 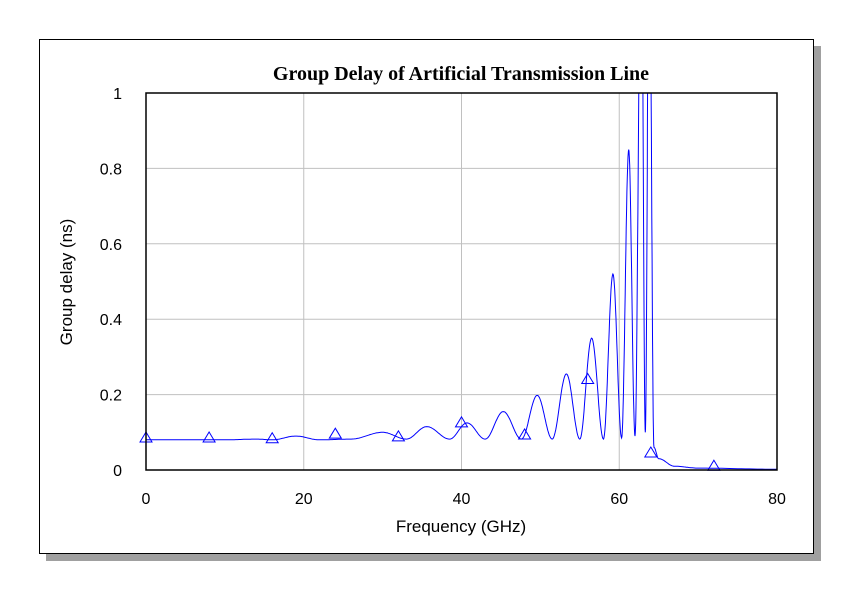 I want to click on y-tick-label: 0.6, so click(x=111, y=245).